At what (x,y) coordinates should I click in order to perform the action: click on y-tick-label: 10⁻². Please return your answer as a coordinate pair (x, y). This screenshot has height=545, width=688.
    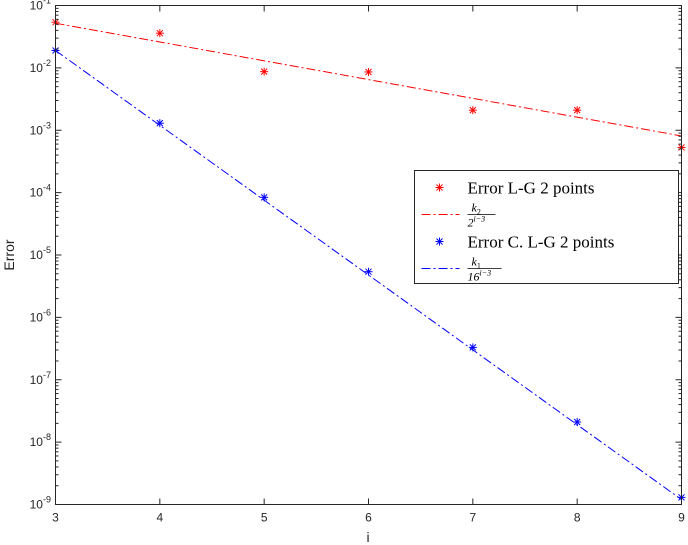
    Looking at the image, I should click on (40, 66).